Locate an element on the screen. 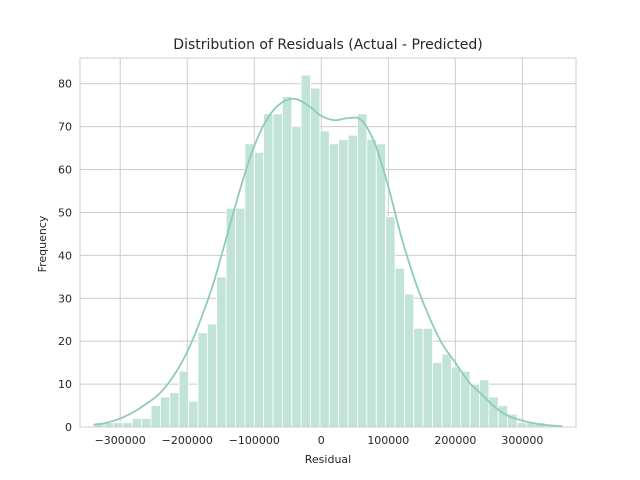 This screenshot has height=480, width=640. x-tick-label: 0 is located at coordinates (321, 440).